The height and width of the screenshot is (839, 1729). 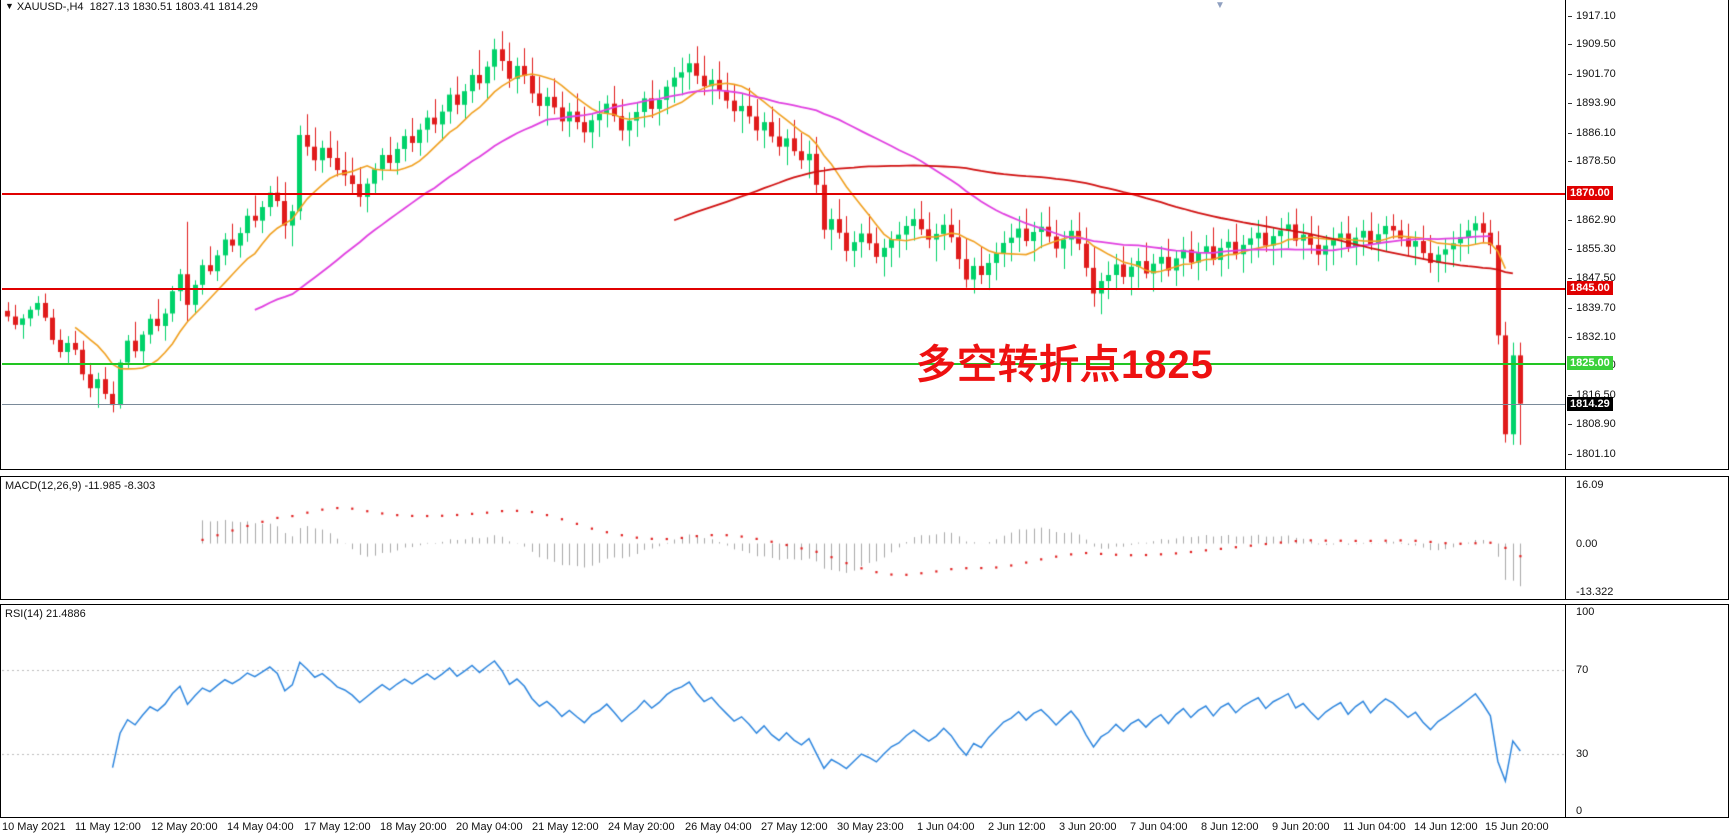 I want to click on time-axis-label: 14 May 04:00, so click(x=260, y=827).